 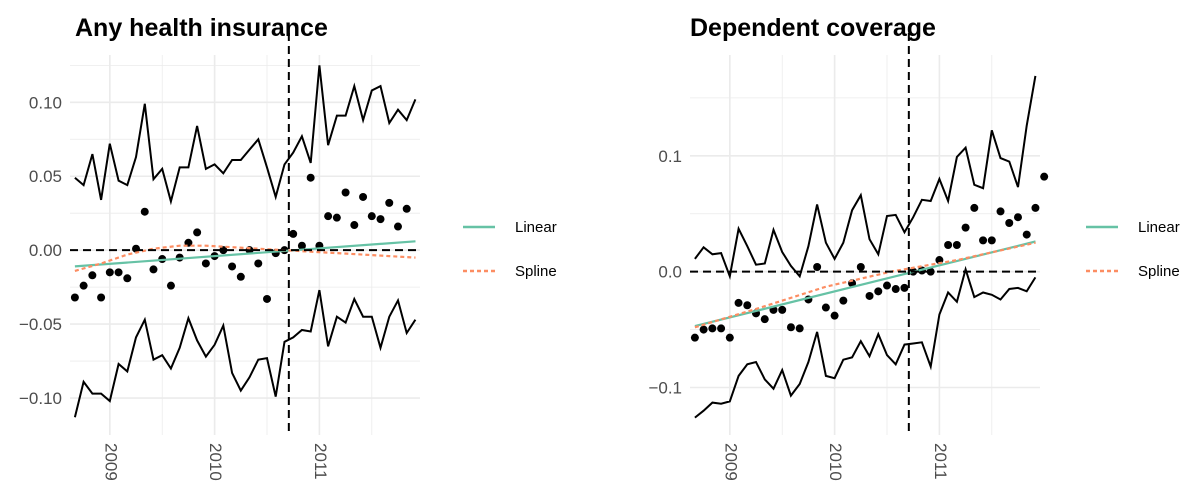 I want to click on y-tick-label: −0.1, so click(x=665, y=388).